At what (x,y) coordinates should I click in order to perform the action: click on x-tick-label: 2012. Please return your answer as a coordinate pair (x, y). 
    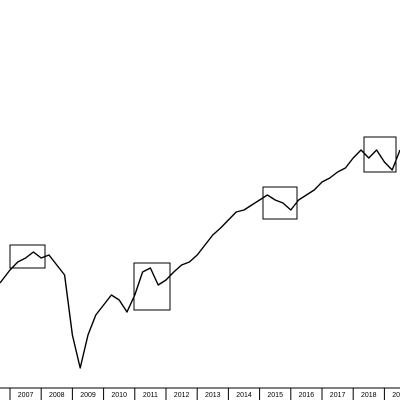
    Looking at the image, I should click on (182, 395).